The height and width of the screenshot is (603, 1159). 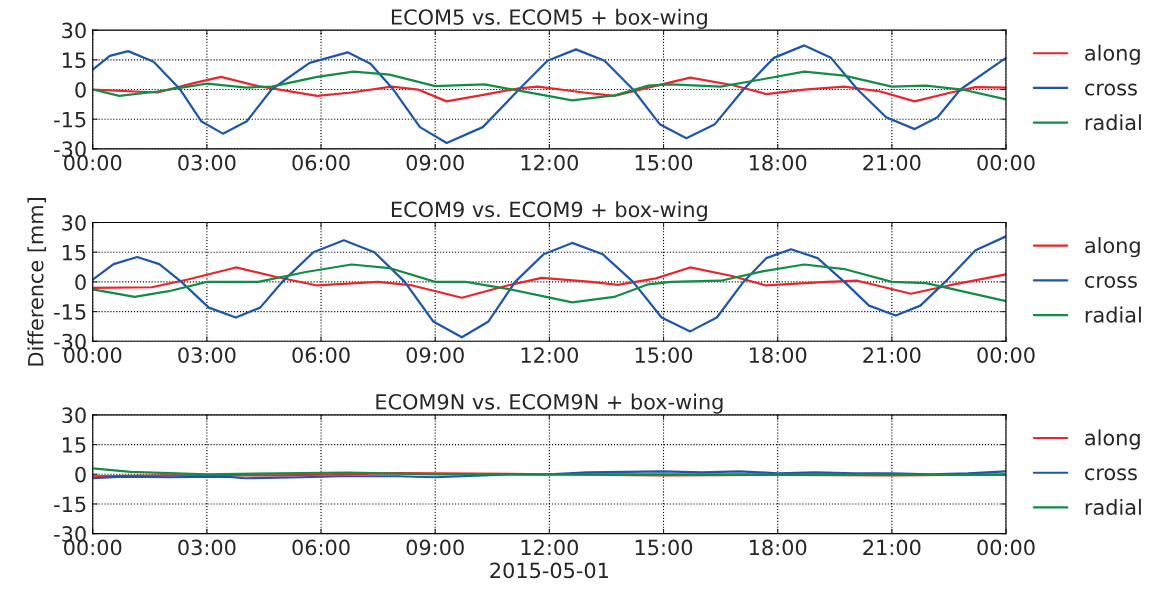 I want to click on y-axis-title: Difference [mm], so click(x=36, y=282).